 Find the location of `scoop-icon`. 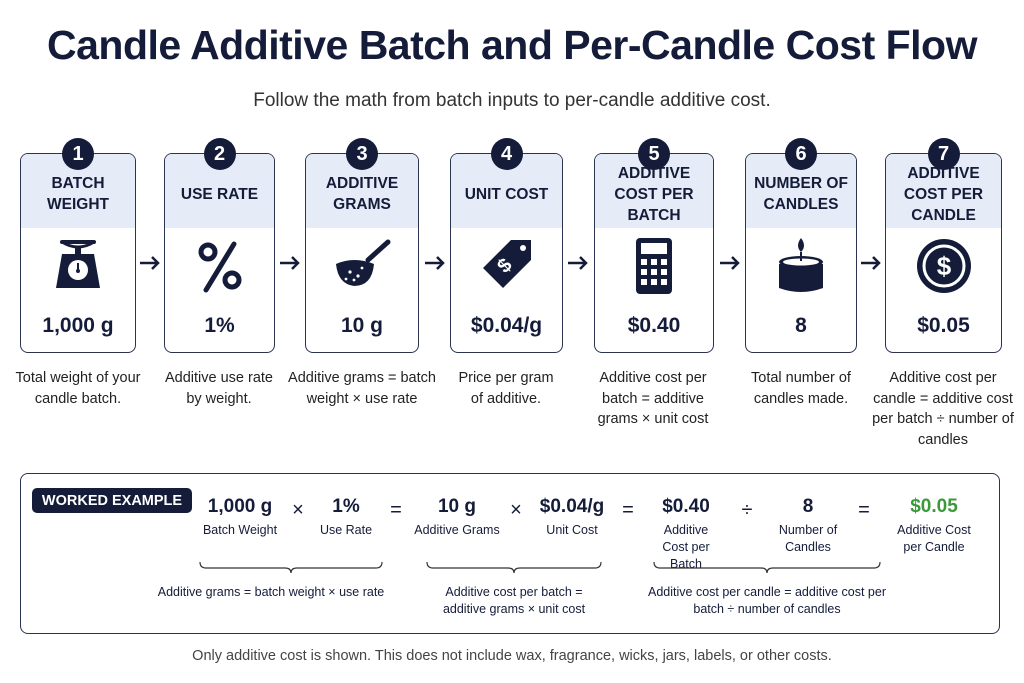

scoop-icon is located at coordinates (363, 262).